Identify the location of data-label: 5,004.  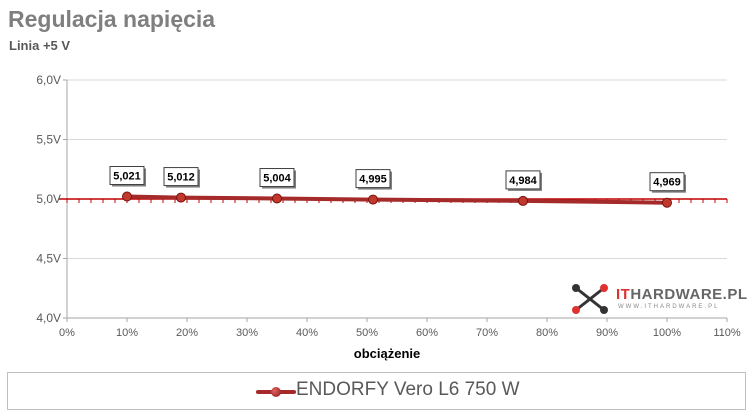
(277, 179).